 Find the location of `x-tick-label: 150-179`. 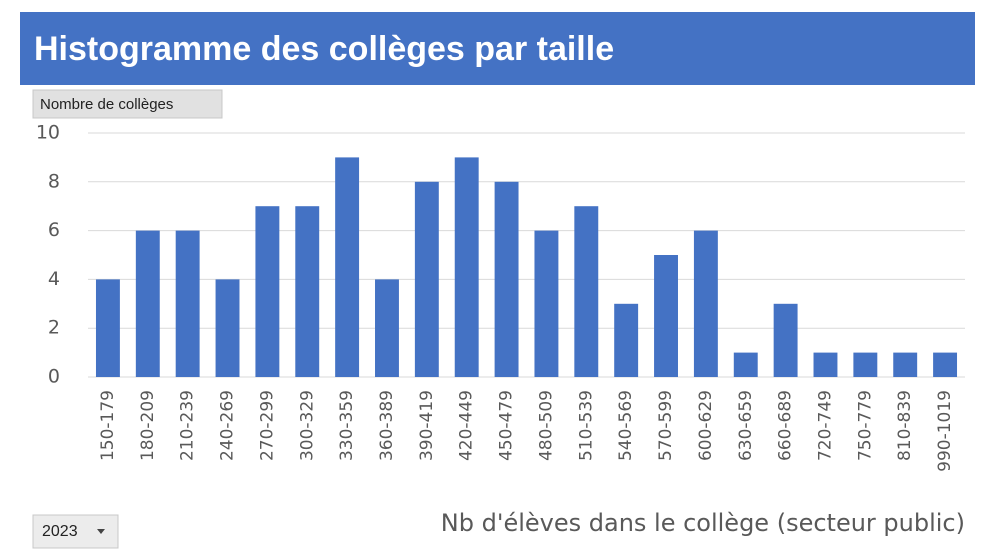

x-tick-label: 150-179 is located at coordinates (108, 425).